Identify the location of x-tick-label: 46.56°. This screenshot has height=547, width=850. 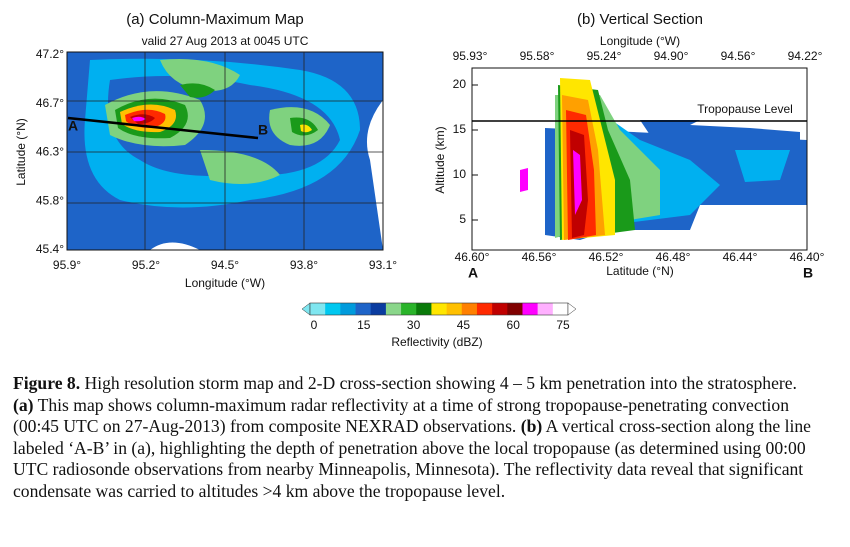
(539, 257).